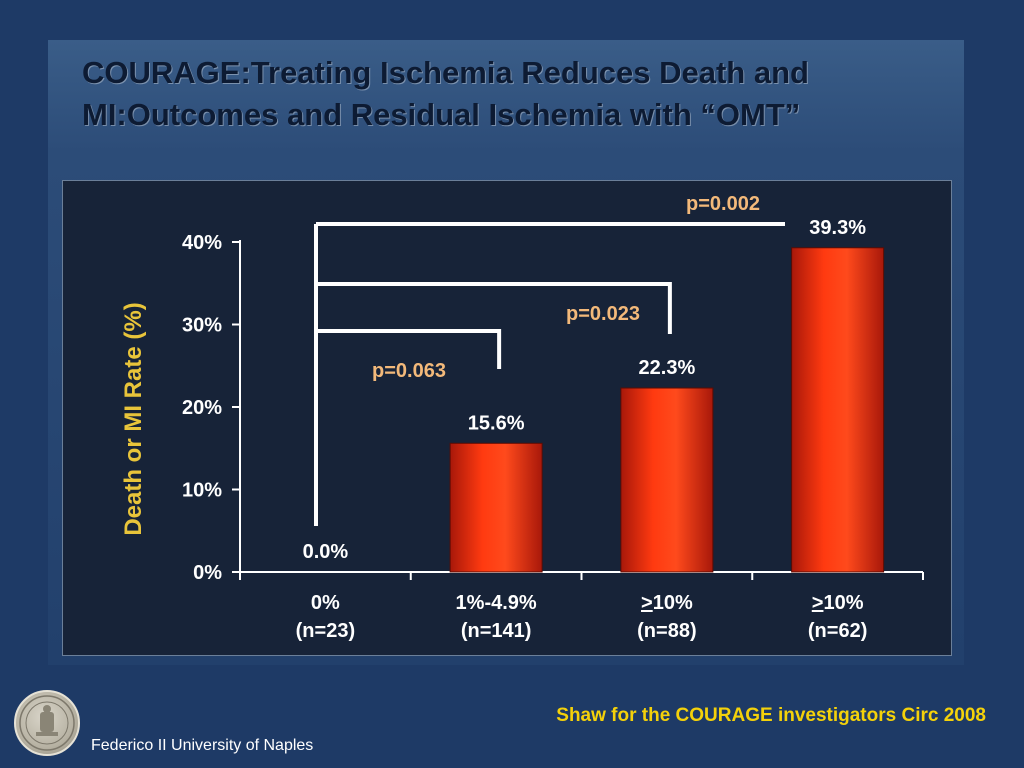 The image size is (1024, 768). I want to click on p-value-label: p=0.002, so click(723, 204).